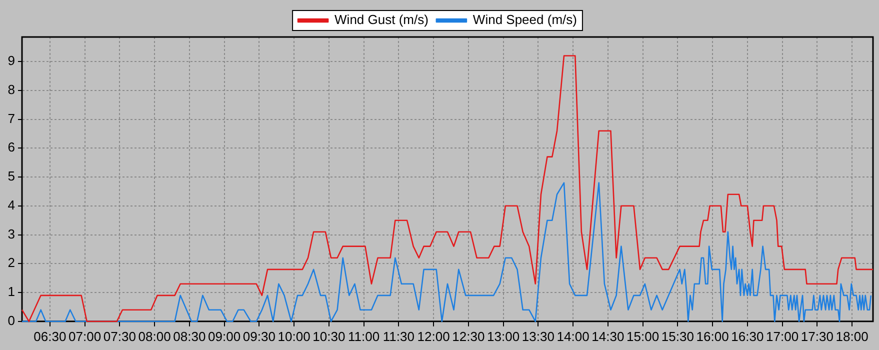 This screenshot has height=350, width=879. What do you see at coordinates (398, 336) in the screenshot?
I see `x-tick-label: 11:30` at bounding box center [398, 336].